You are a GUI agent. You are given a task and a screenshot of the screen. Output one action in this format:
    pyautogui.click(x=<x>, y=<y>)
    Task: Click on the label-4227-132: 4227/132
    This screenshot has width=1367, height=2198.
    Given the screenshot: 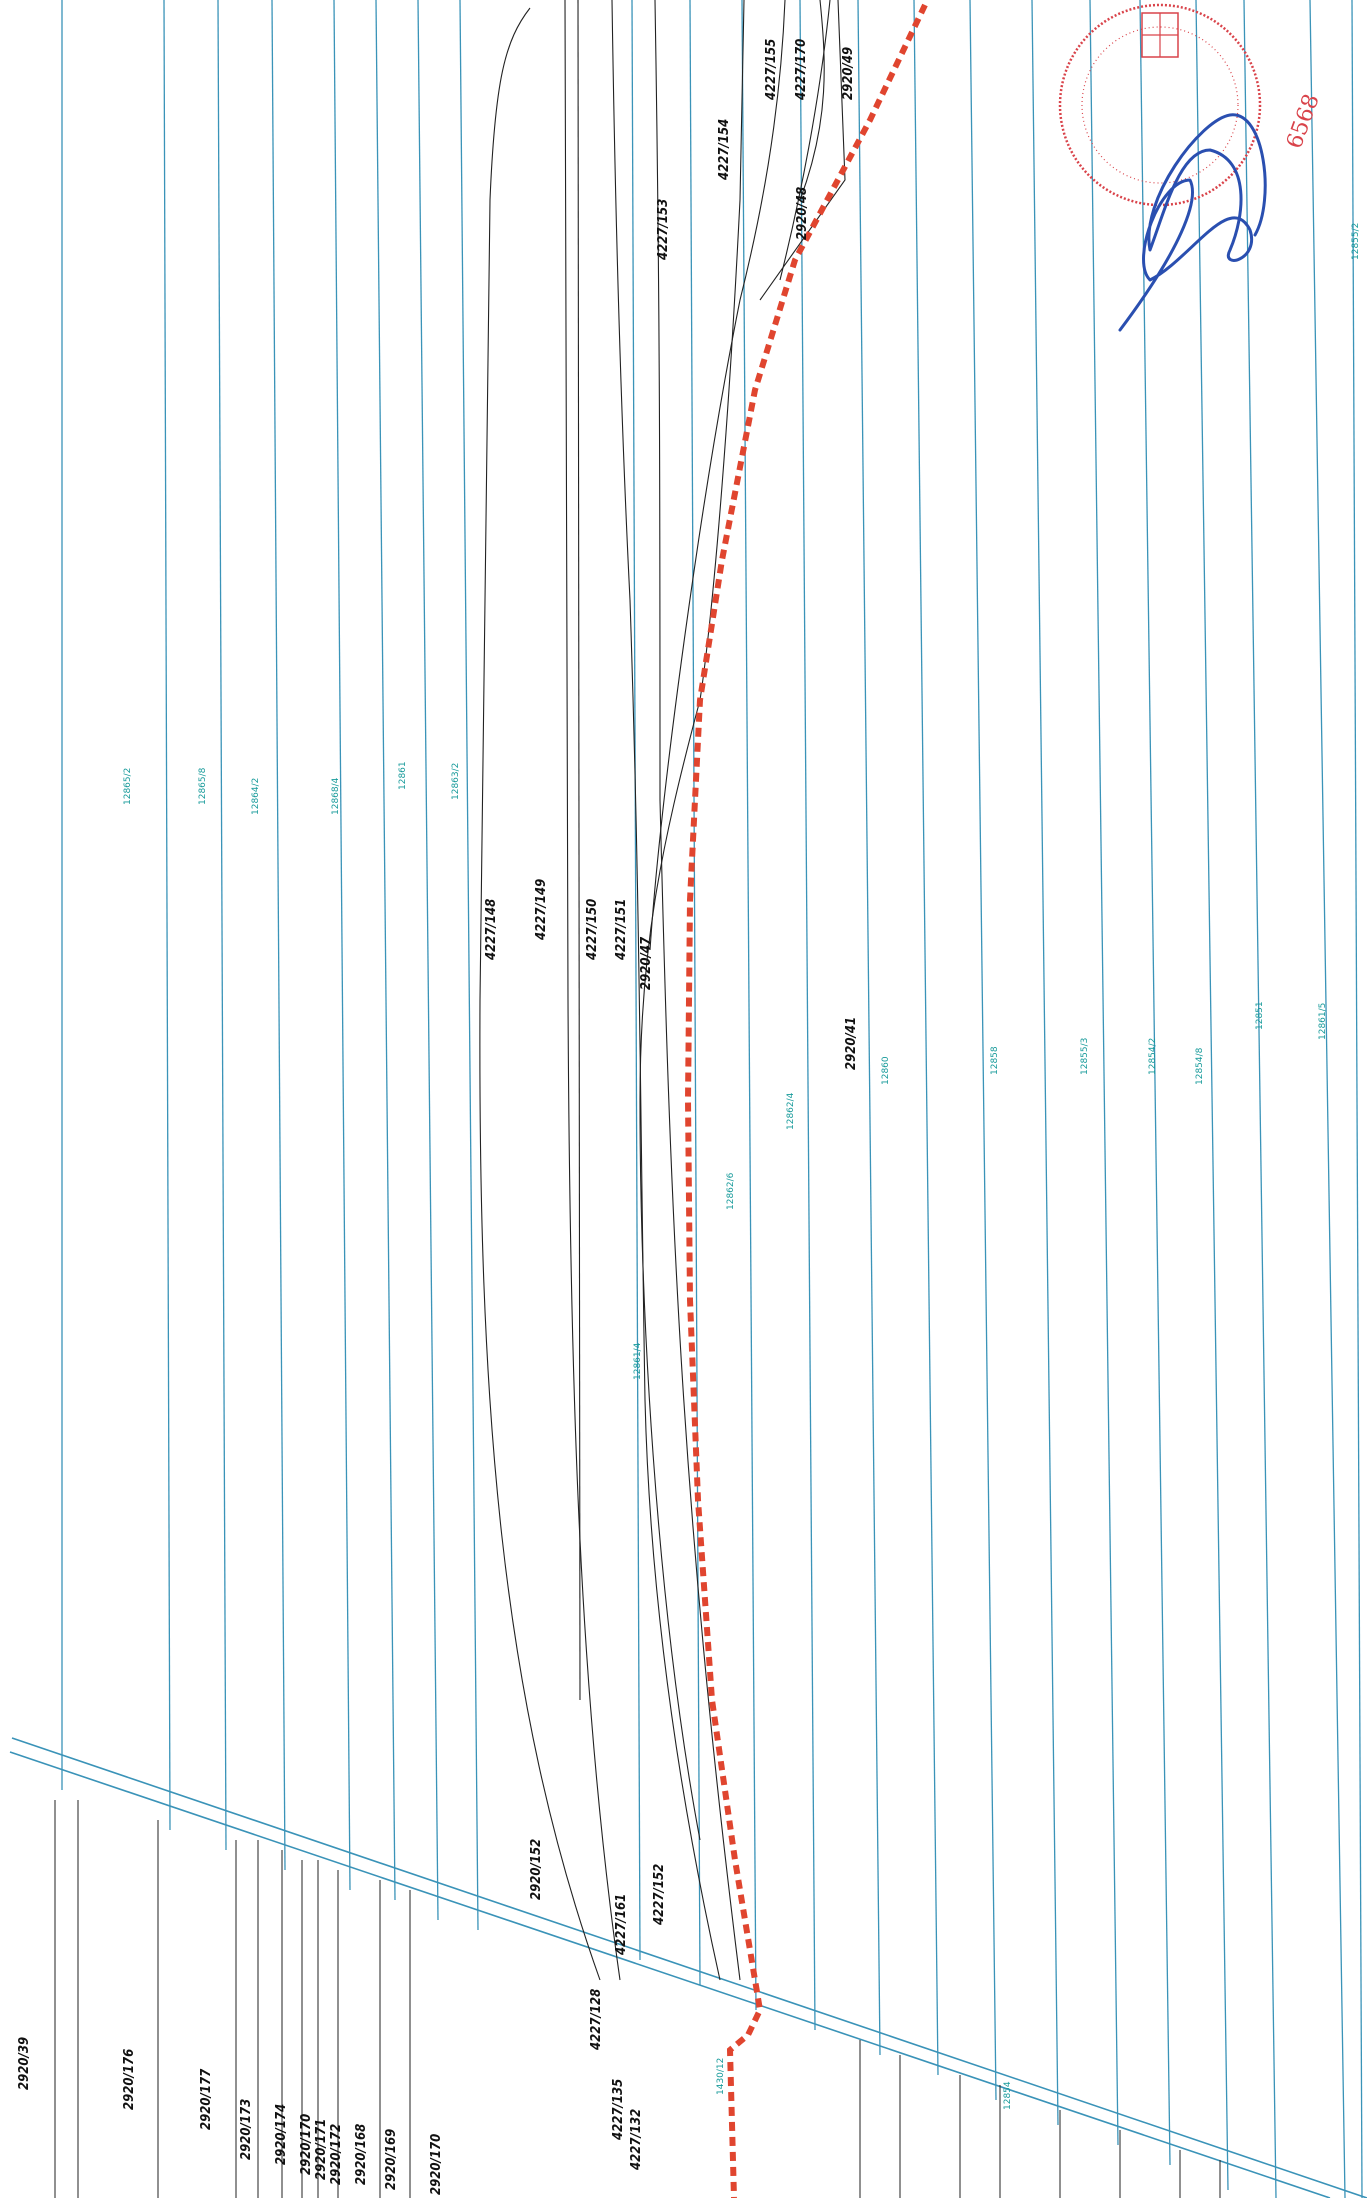 What is the action you would take?
    pyautogui.click(x=636, y=2139)
    